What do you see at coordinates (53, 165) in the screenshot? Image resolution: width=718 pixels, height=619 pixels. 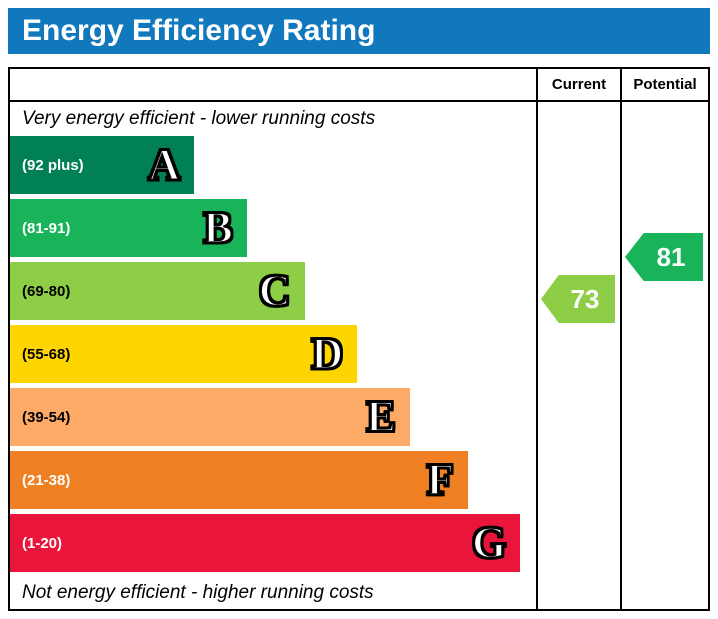 I see `band-range-label: (92 plus)` at bounding box center [53, 165].